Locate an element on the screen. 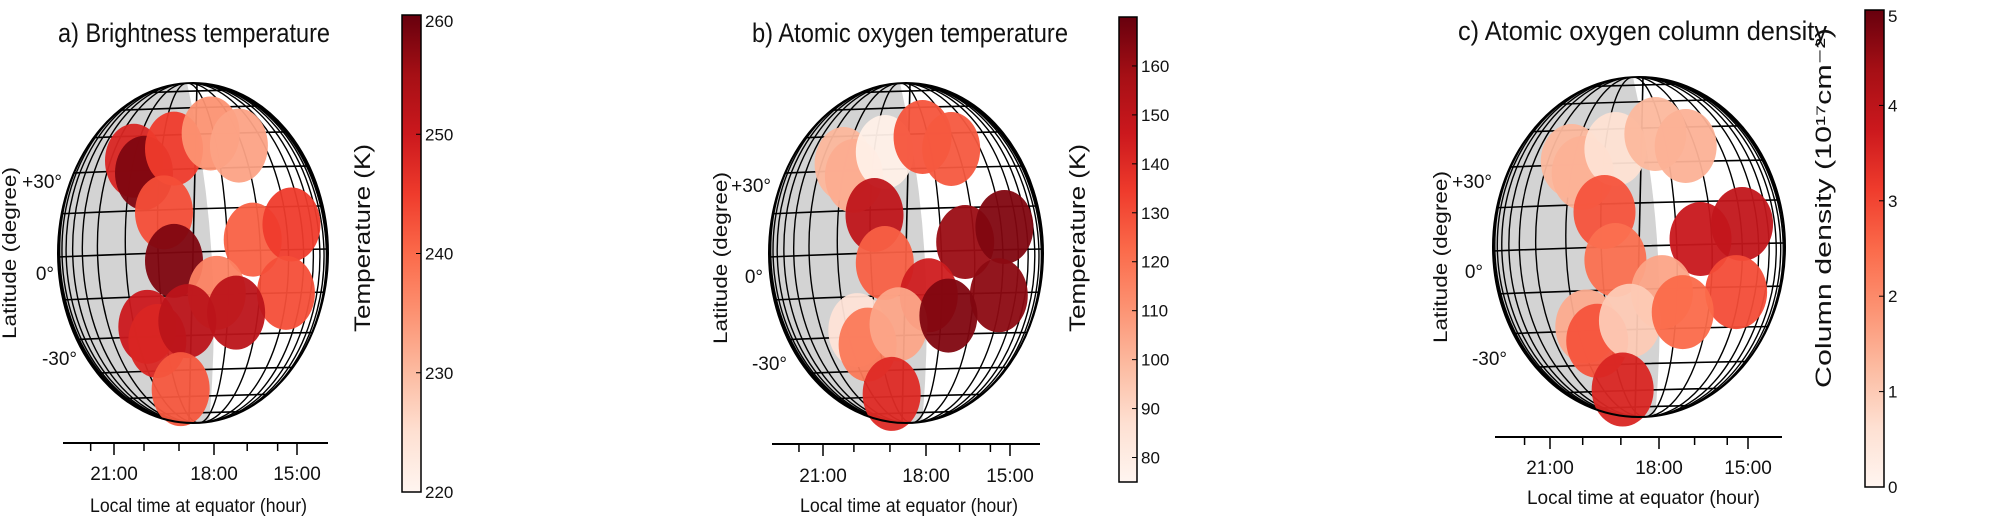 Image resolution: width=2000 pixels, height=520 pixels. colorbar-tick-label: 2 is located at coordinates (1892, 296).